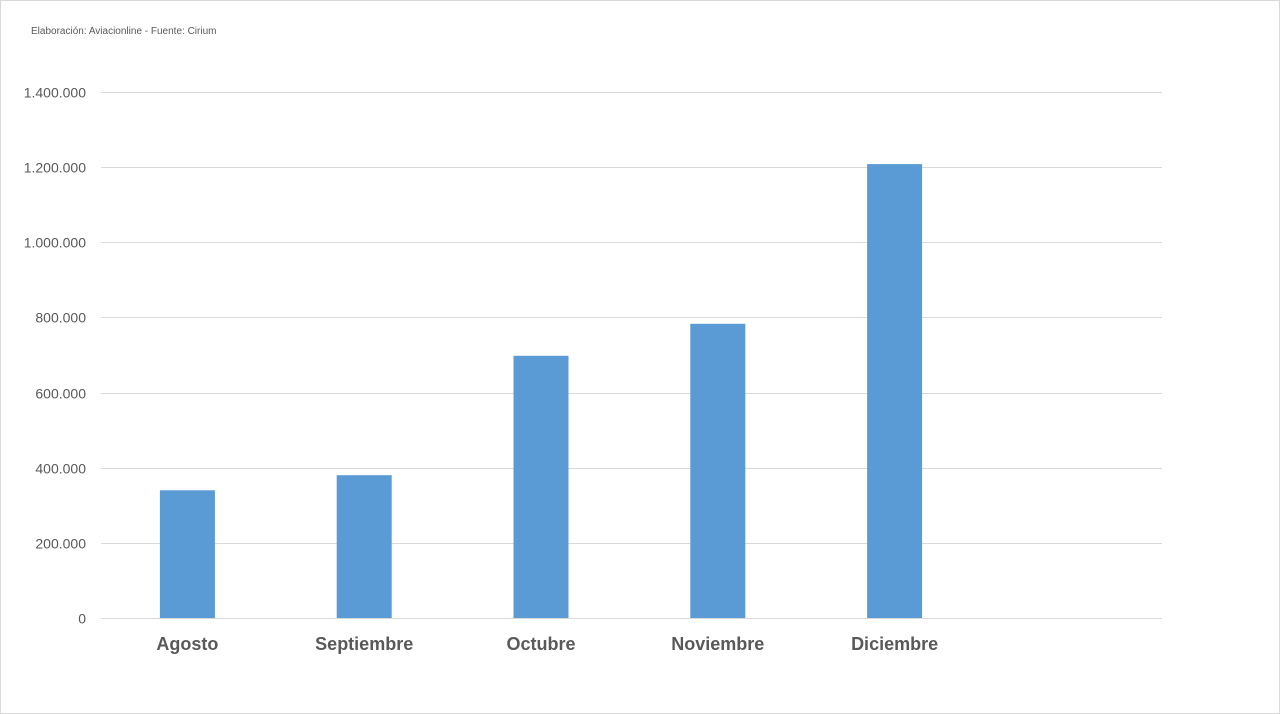 This screenshot has width=1280, height=714. What do you see at coordinates (364, 546) in the screenshot?
I see `bar-septiembre` at bounding box center [364, 546].